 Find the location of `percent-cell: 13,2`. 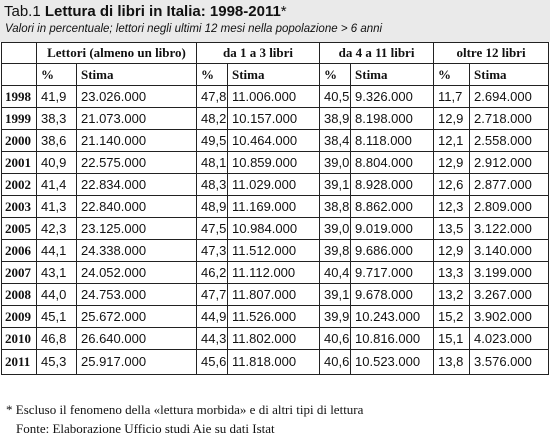

percent-cell: 13,2 is located at coordinates (452, 294).